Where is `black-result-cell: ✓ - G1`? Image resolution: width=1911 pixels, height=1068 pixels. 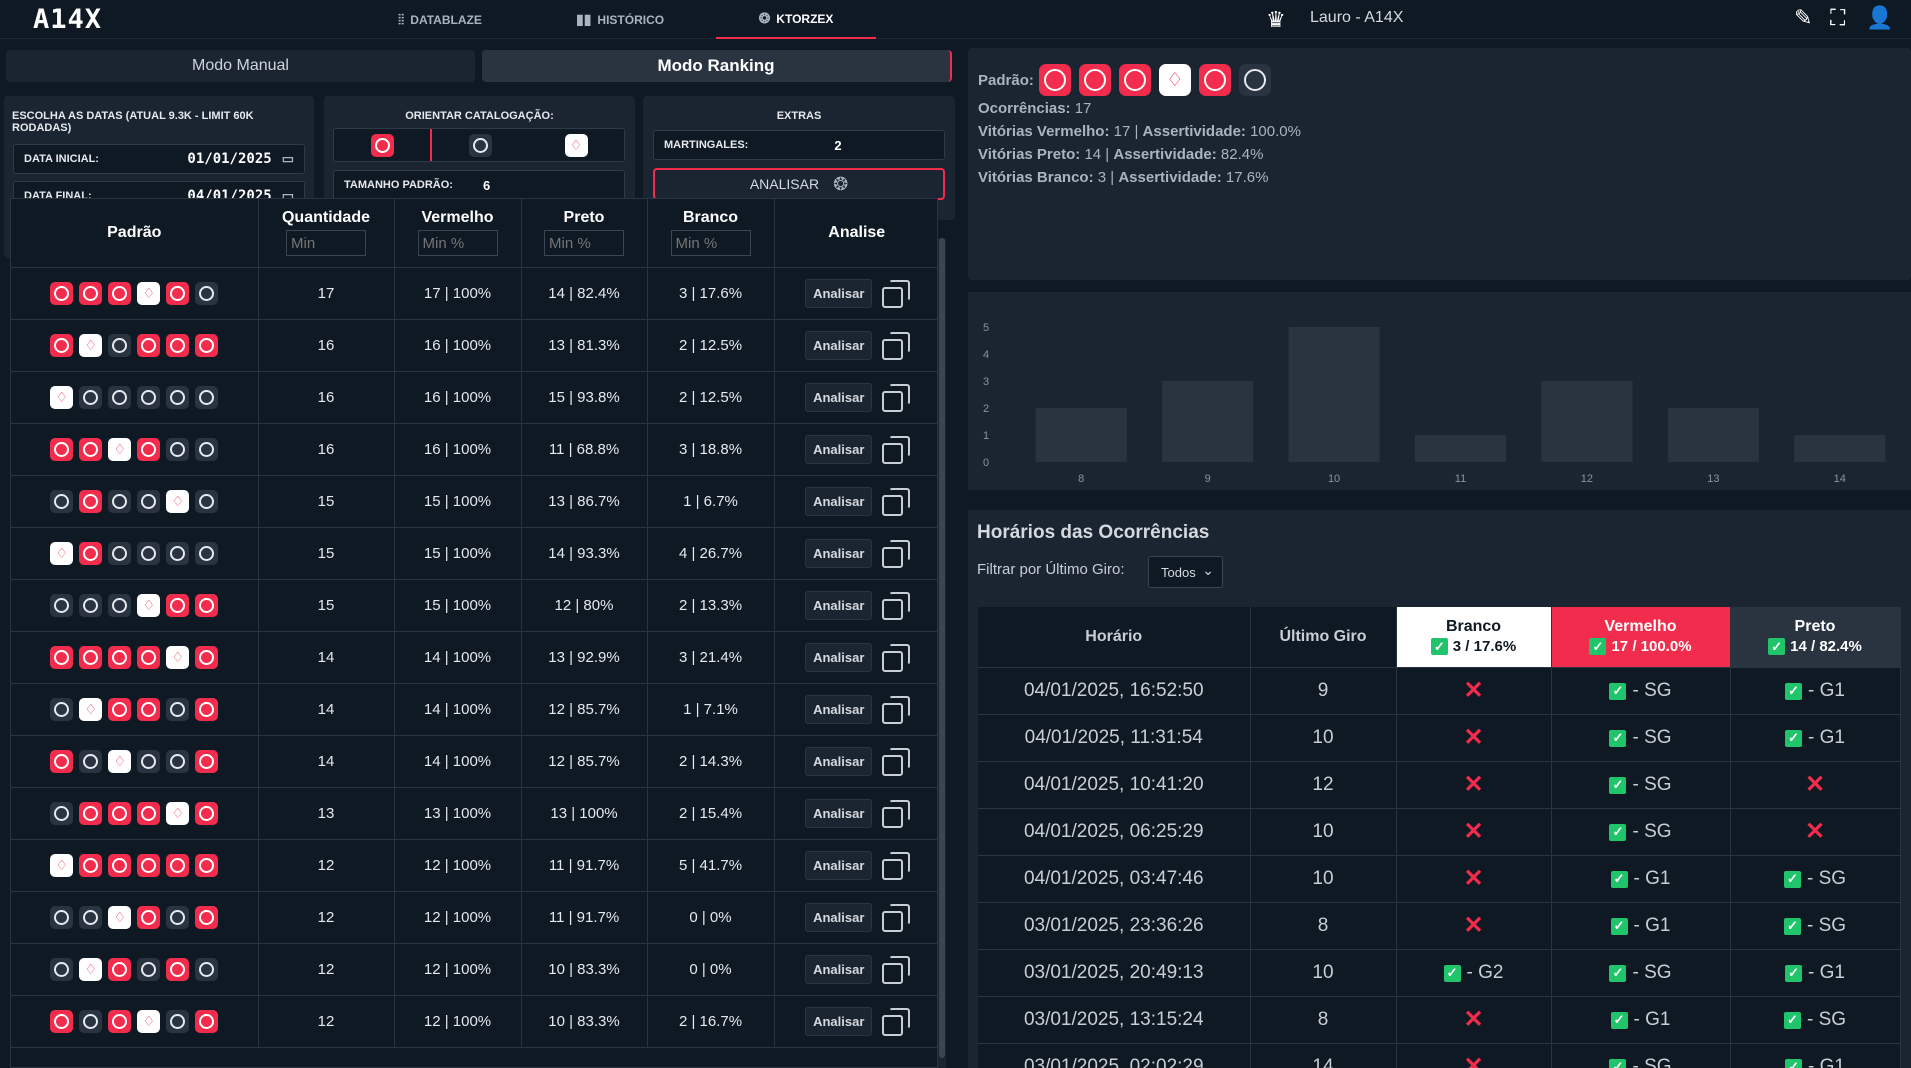 black-result-cell: ✓ - G1 is located at coordinates (1815, 738).